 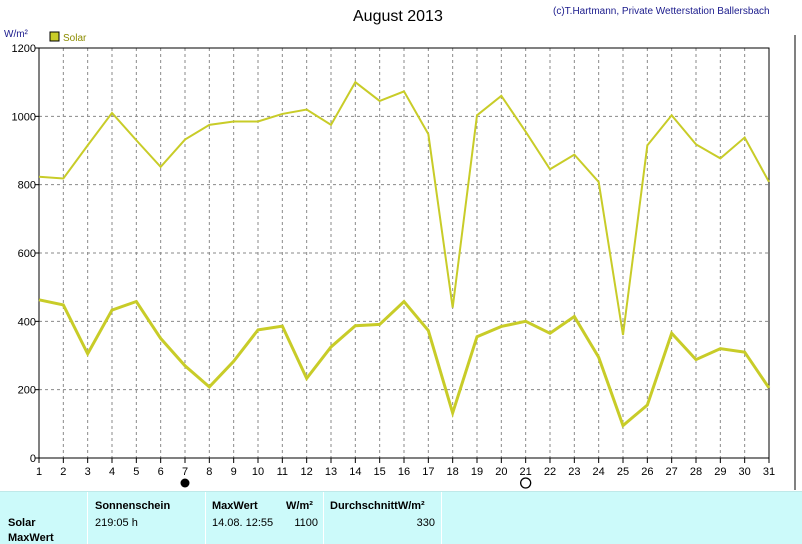 What do you see at coordinates (404, 472) in the screenshot?
I see `x-tick-label: 16` at bounding box center [404, 472].